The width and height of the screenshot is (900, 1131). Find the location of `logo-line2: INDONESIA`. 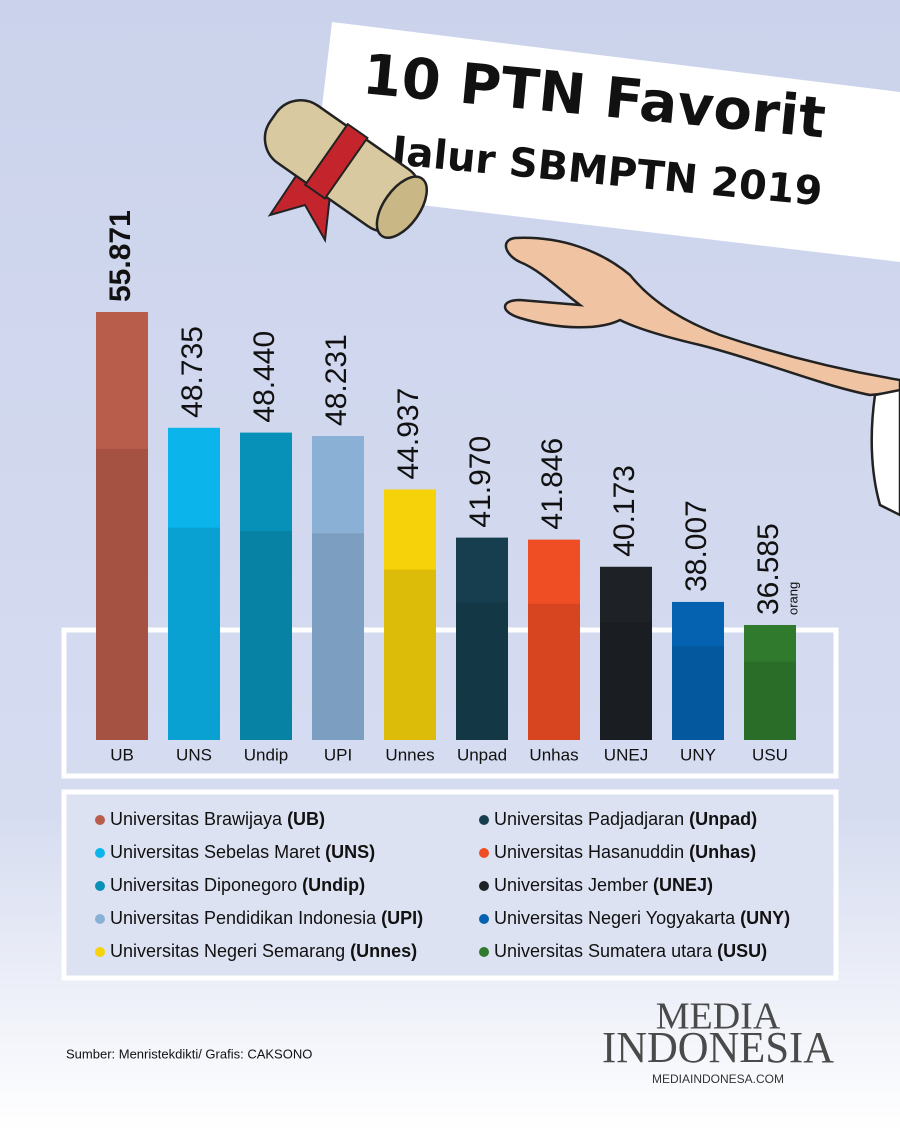

logo-line2: INDONESIA is located at coordinates (718, 1047).